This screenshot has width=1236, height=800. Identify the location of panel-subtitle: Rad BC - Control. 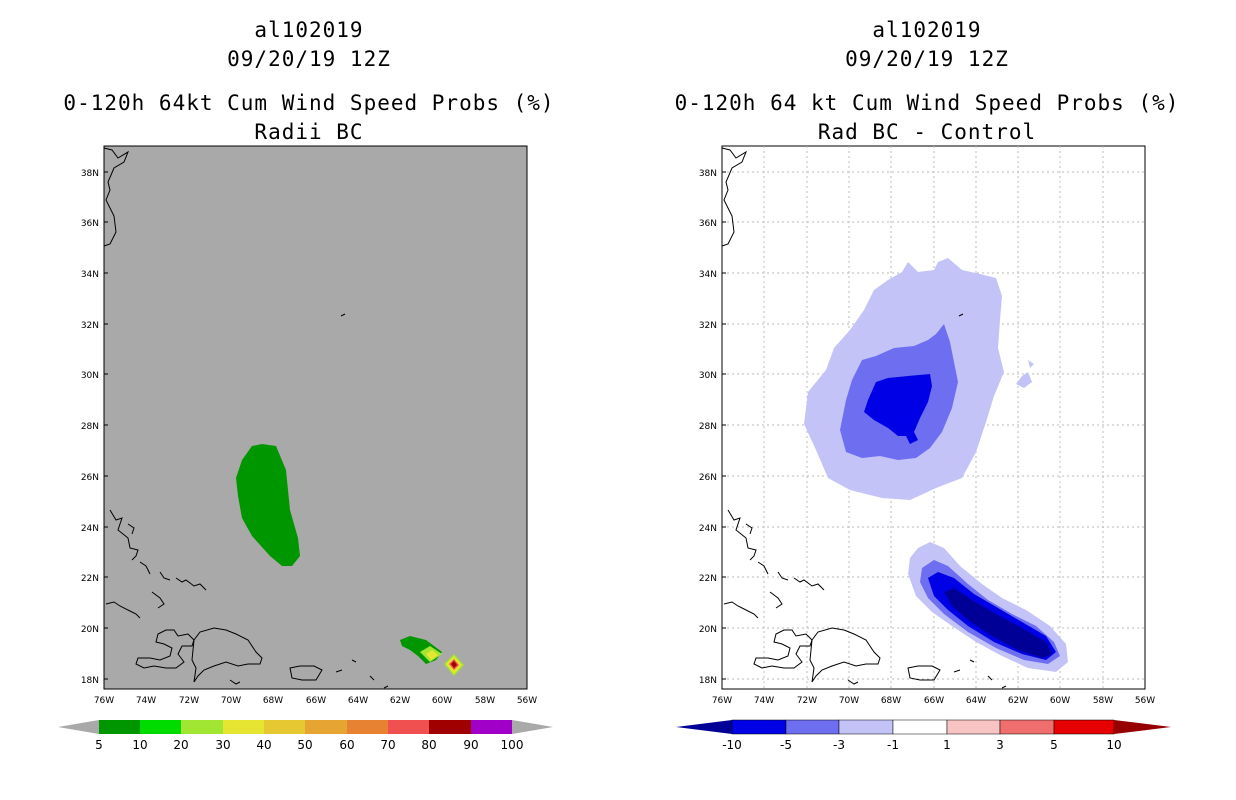
(927, 132).